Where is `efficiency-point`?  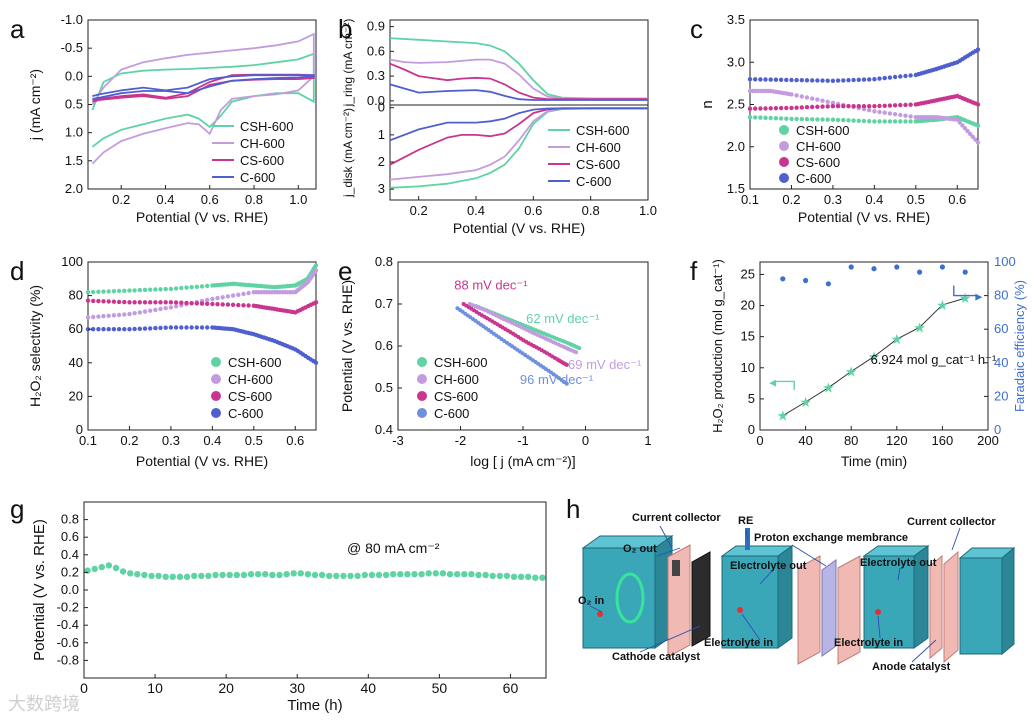 efficiency-point is located at coordinates (897, 267).